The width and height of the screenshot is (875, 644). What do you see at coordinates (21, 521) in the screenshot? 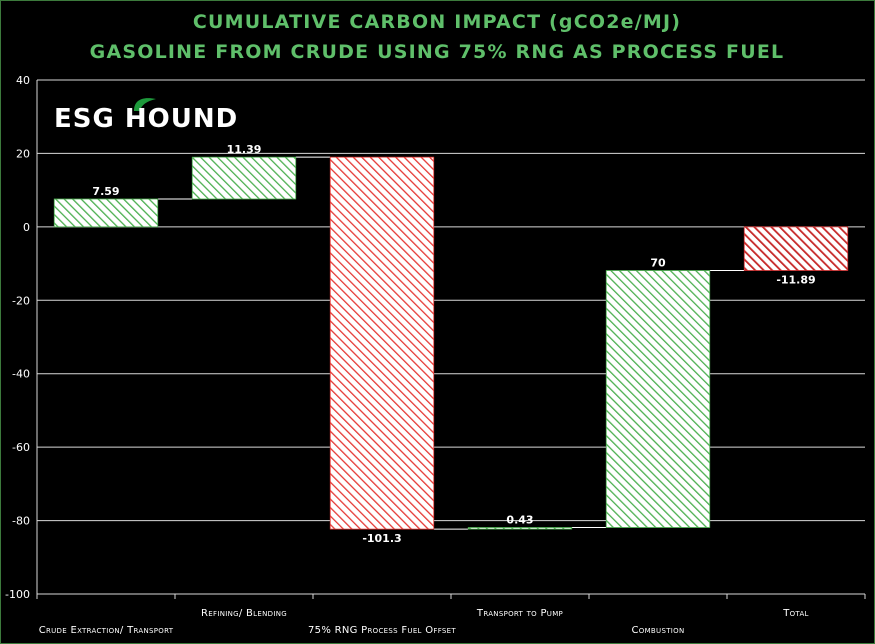
I see `y-tick-label: -80` at bounding box center [21, 521].